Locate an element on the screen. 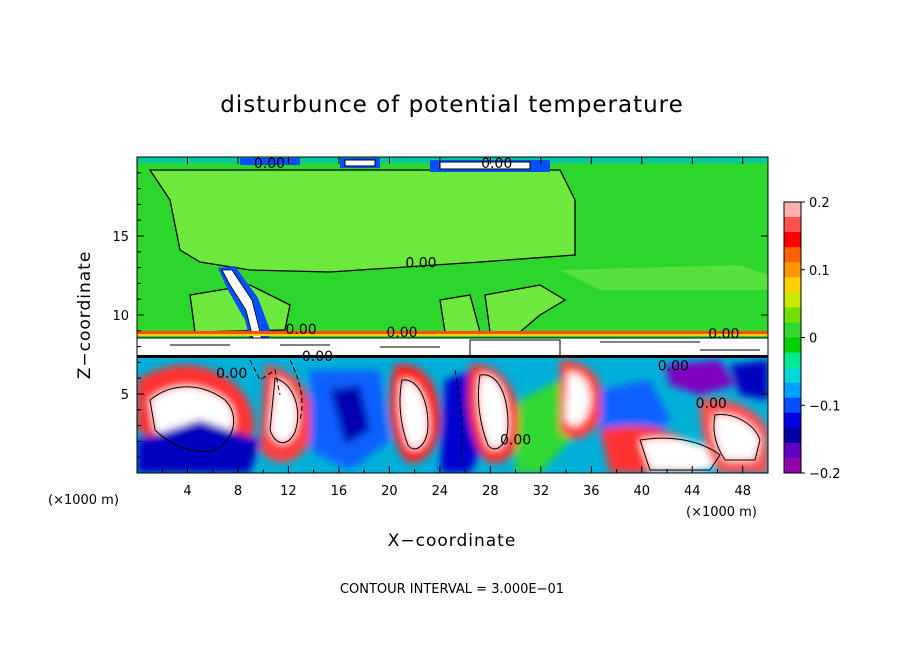  x-tick-label: 20 is located at coordinates (389, 491).